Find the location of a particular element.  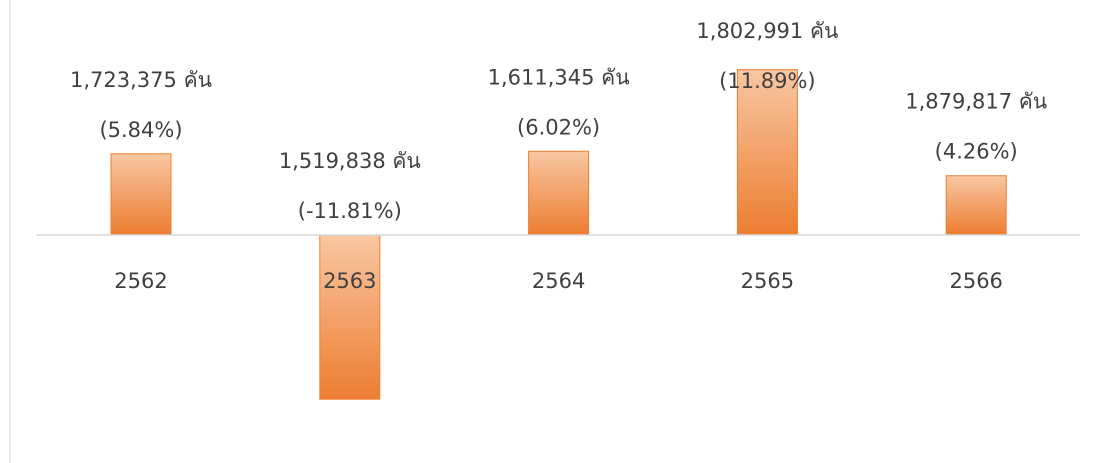

x-tick-label: 2565 is located at coordinates (767, 281).